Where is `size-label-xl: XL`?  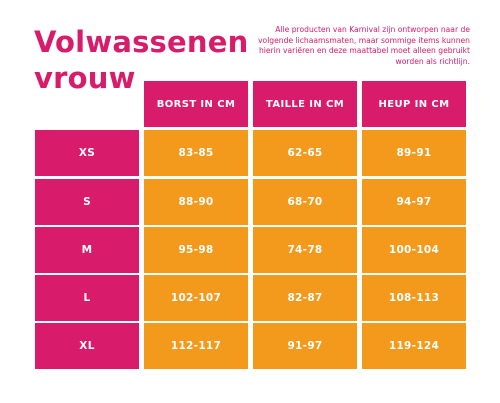 size-label-xl: XL is located at coordinates (87, 346).